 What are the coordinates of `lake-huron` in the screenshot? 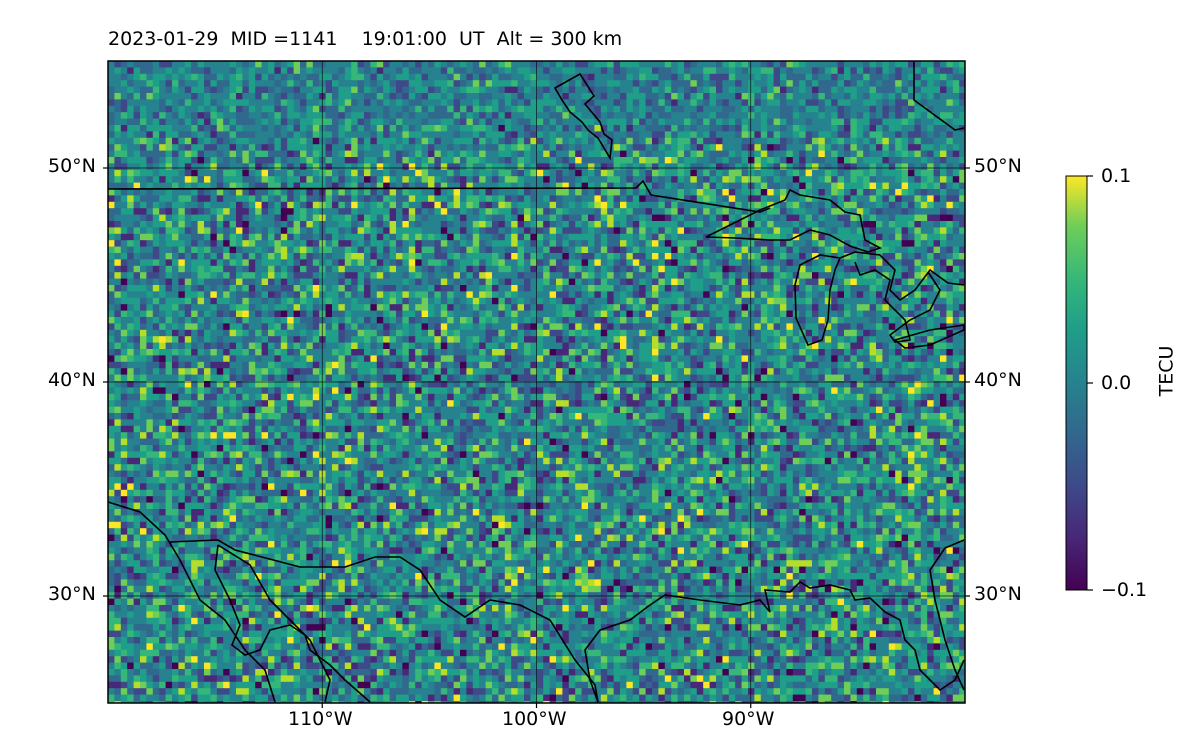 It's located at (902, 276).